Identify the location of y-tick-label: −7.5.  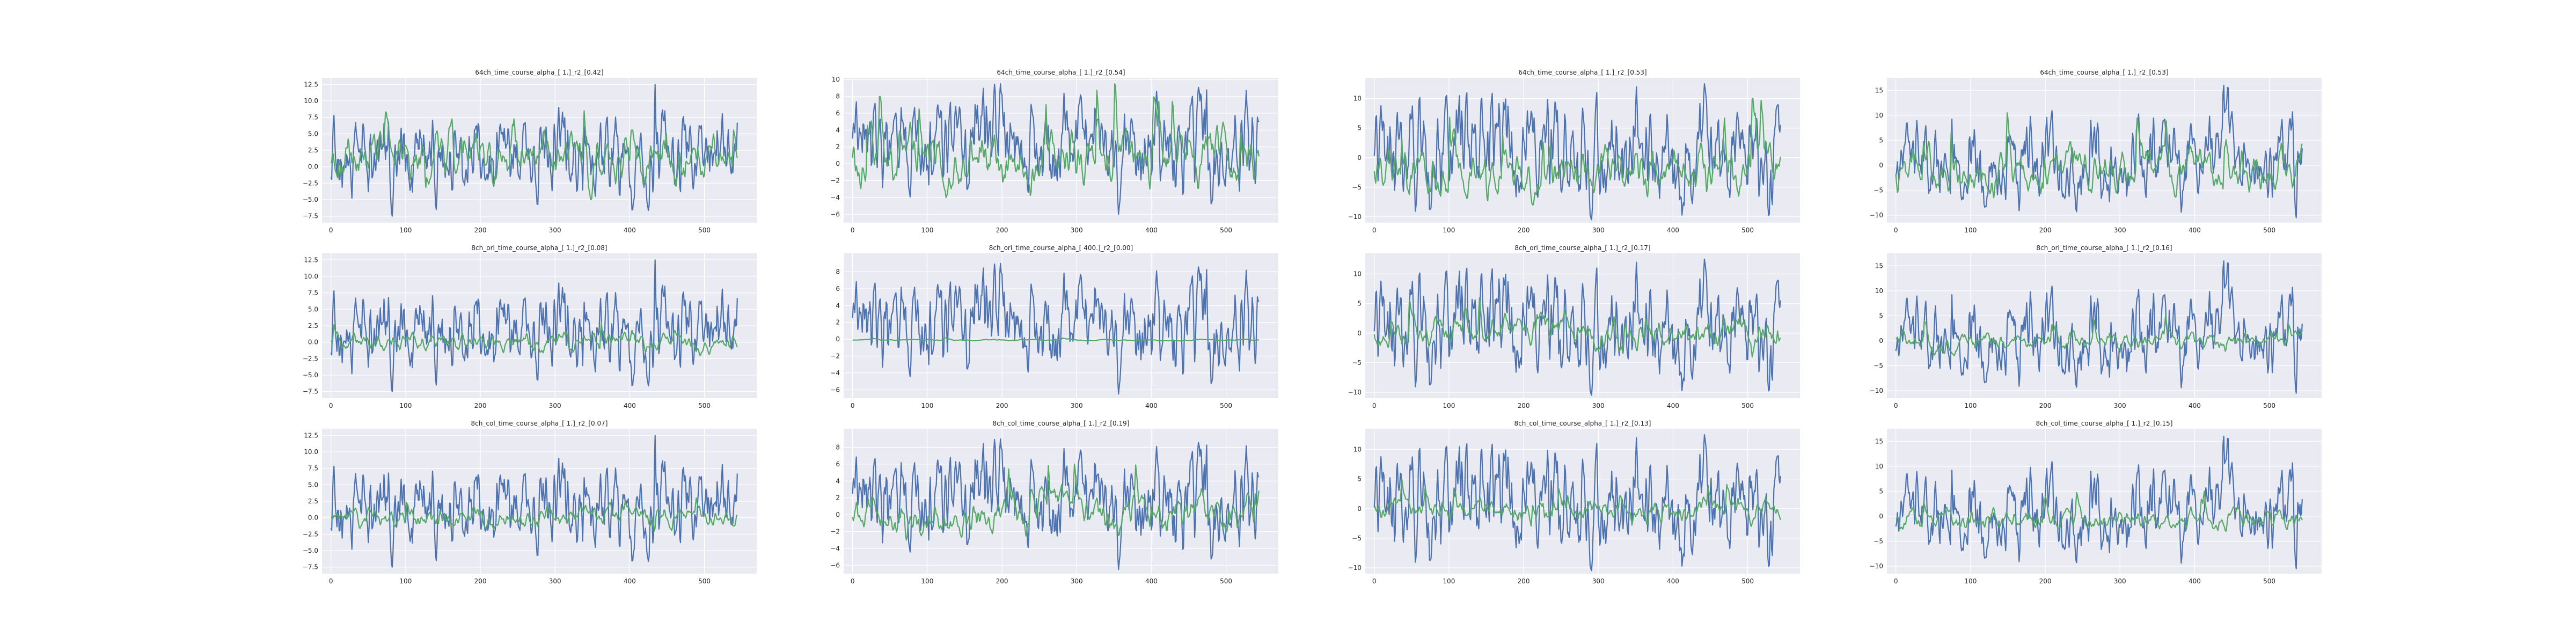
(310, 216).